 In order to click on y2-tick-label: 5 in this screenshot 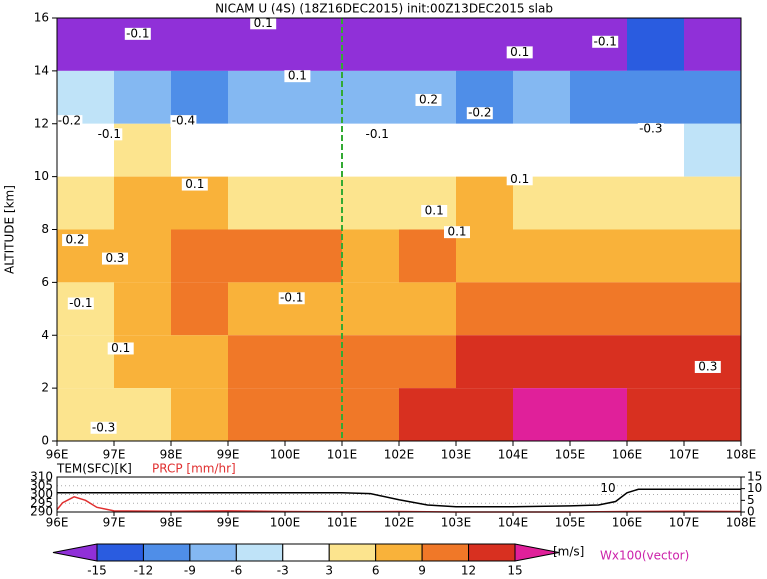, I will do `click(751, 500)`.